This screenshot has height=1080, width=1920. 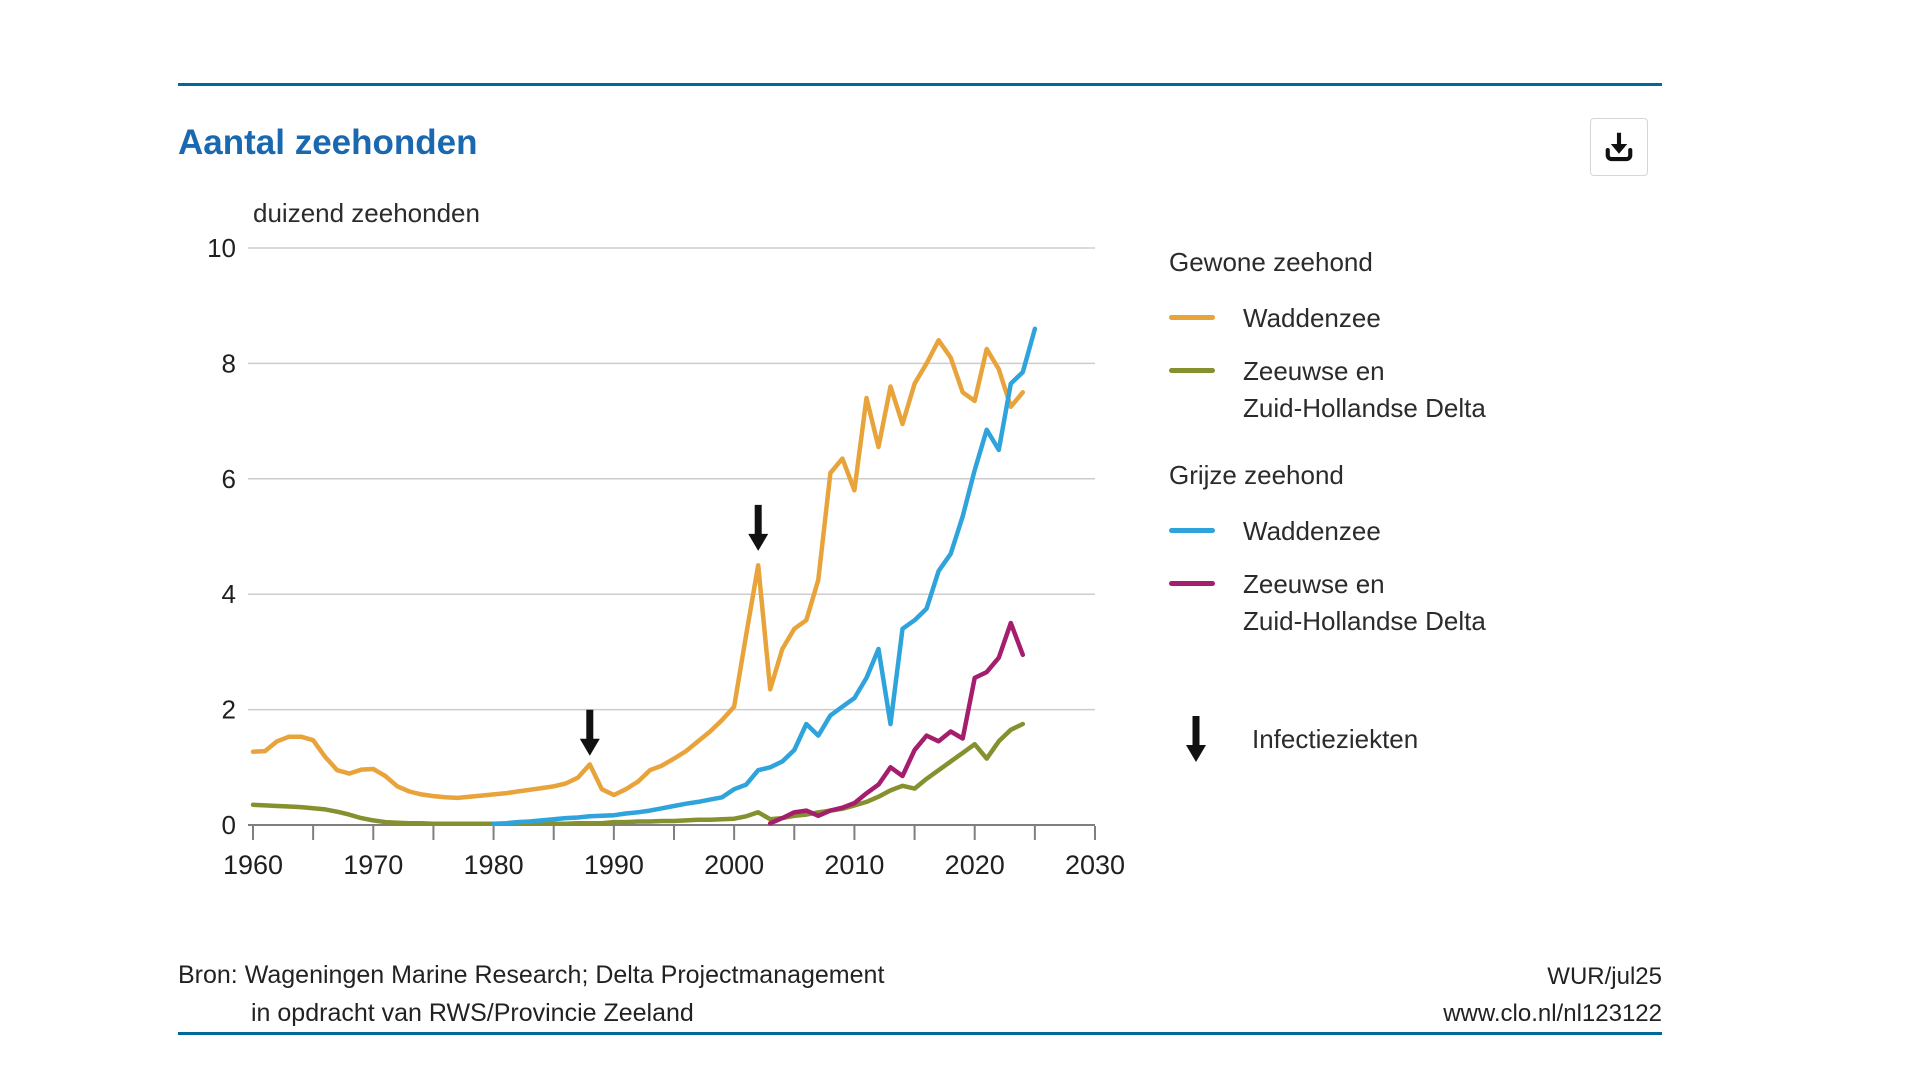 What do you see at coordinates (229, 479) in the screenshot?
I see `y-tick-label: 6` at bounding box center [229, 479].